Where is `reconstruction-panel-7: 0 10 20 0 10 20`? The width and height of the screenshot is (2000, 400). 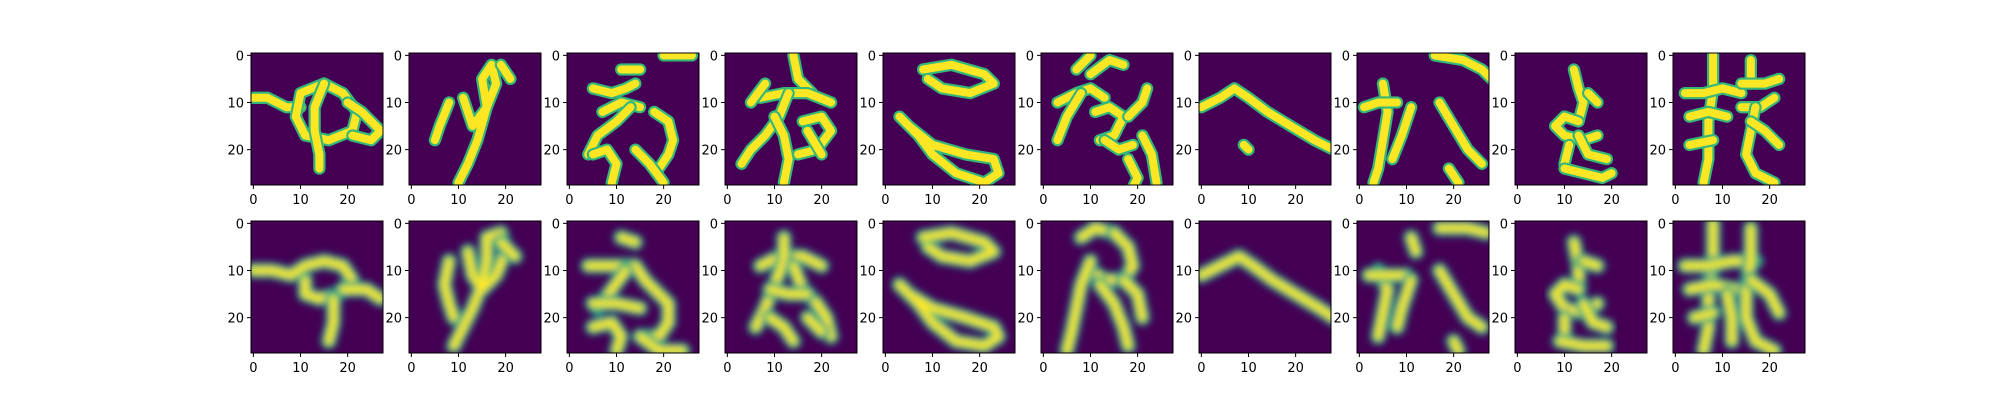
reconstruction-panel-7: 0 10 20 0 10 20 is located at coordinates (1253, 296).